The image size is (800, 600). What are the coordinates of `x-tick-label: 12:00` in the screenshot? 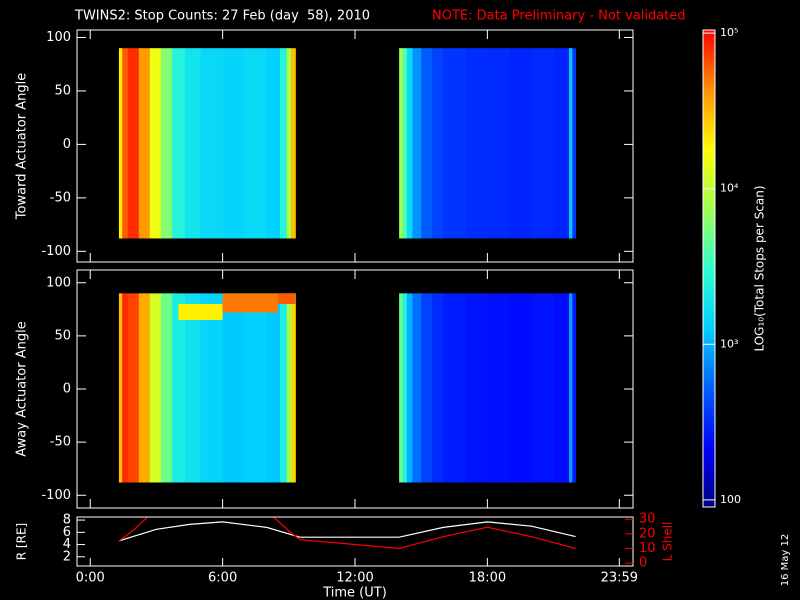 It's located at (354, 578).